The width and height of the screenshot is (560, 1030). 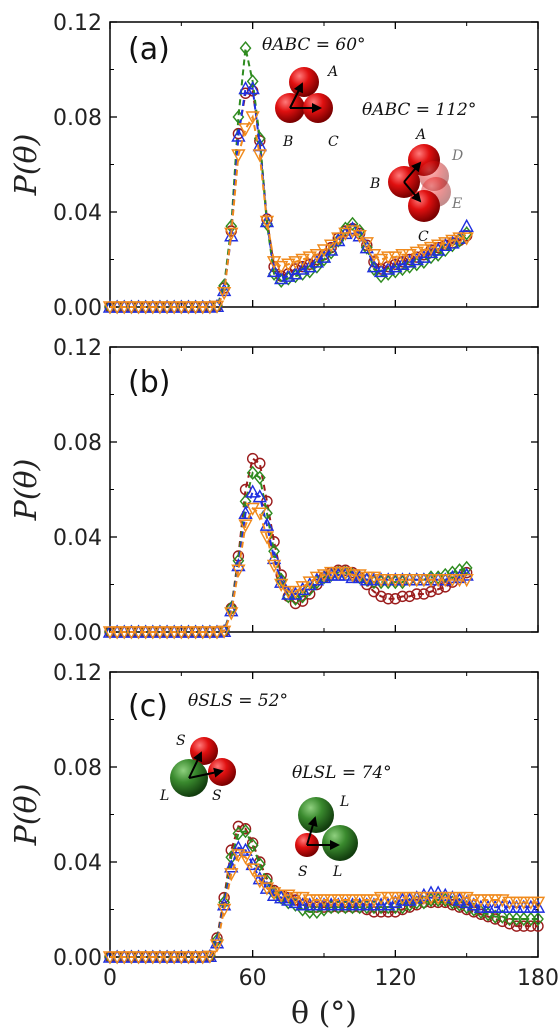 I want to click on panel-b-series-triangle-up, so click(x=288, y=561).